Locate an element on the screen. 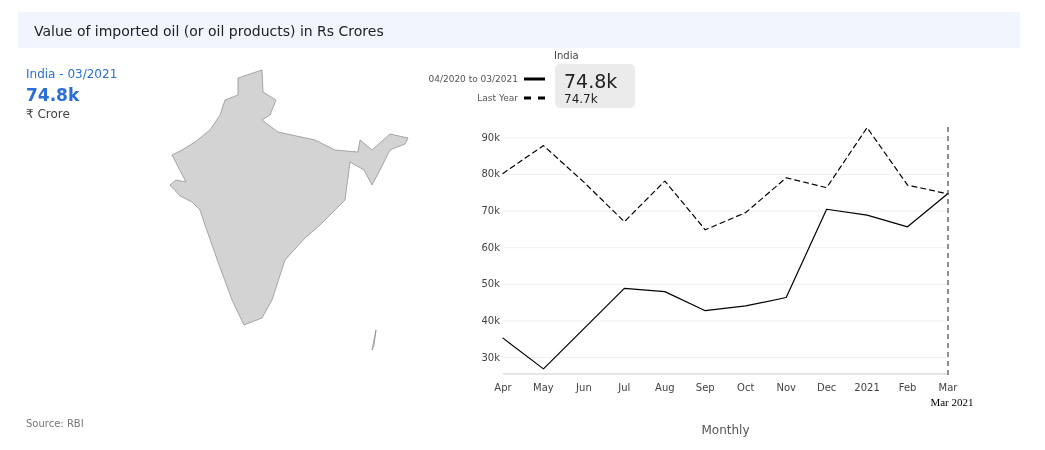 This screenshot has height=450, width=1045. source-note: Source: RBI is located at coordinates (55, 423).